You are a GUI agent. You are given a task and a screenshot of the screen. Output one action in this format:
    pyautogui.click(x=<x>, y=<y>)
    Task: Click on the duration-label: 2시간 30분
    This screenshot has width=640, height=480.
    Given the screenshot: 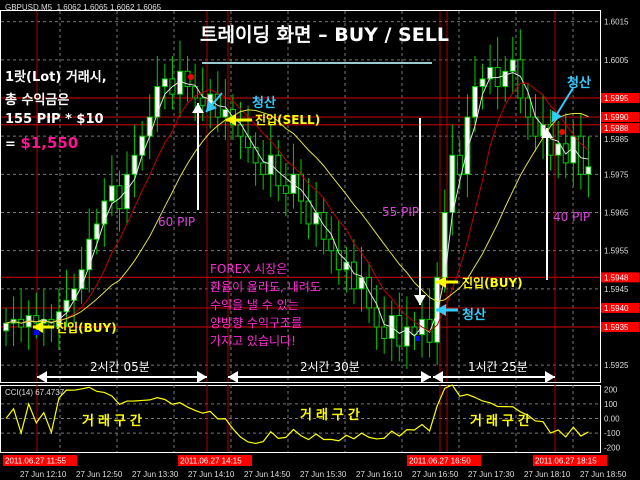 What is the action you would take?
    pyautogui.click(x=330, y=367)
    